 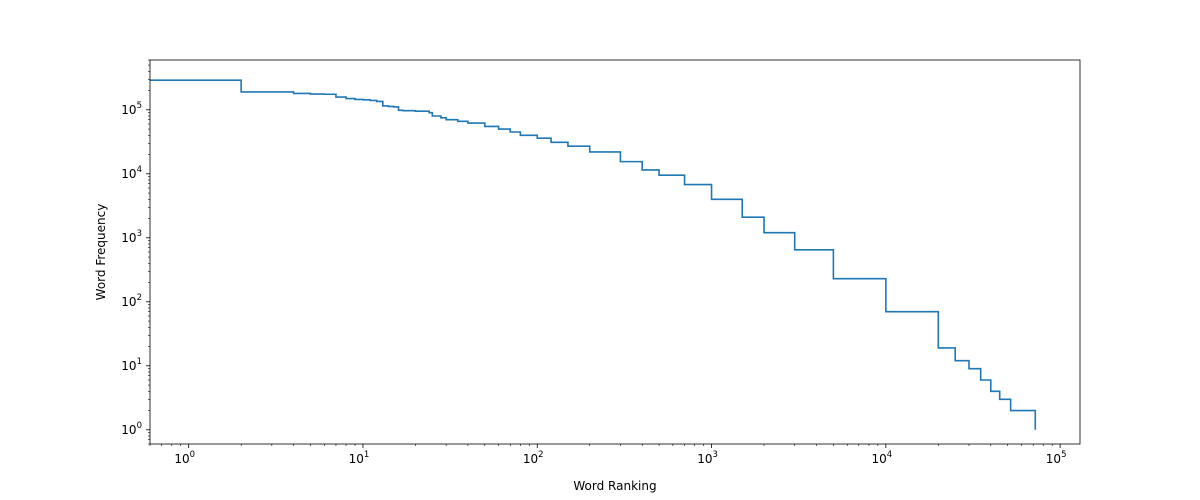 I want to click on x-tick-label: 10¹, so click(x=359, y=458).